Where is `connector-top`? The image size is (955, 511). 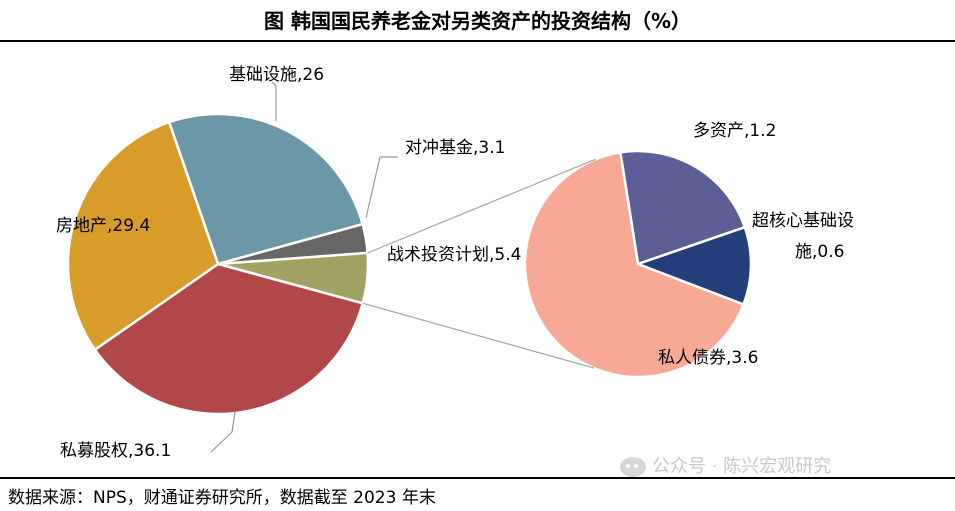
connector-top is located at coordinates (481, 206).